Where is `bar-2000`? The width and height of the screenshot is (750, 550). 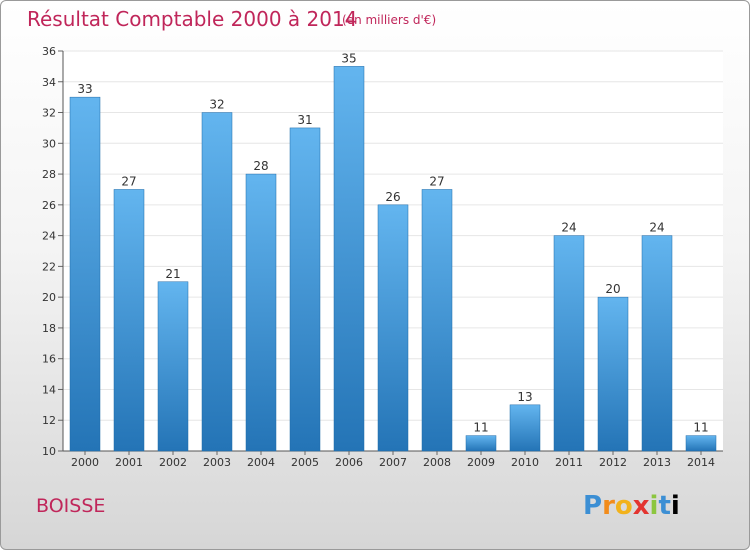
bar-2000 is located at coordinates (85, 274).